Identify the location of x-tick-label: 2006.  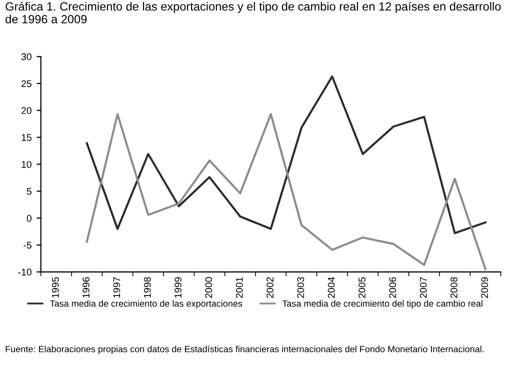
(392, 287).